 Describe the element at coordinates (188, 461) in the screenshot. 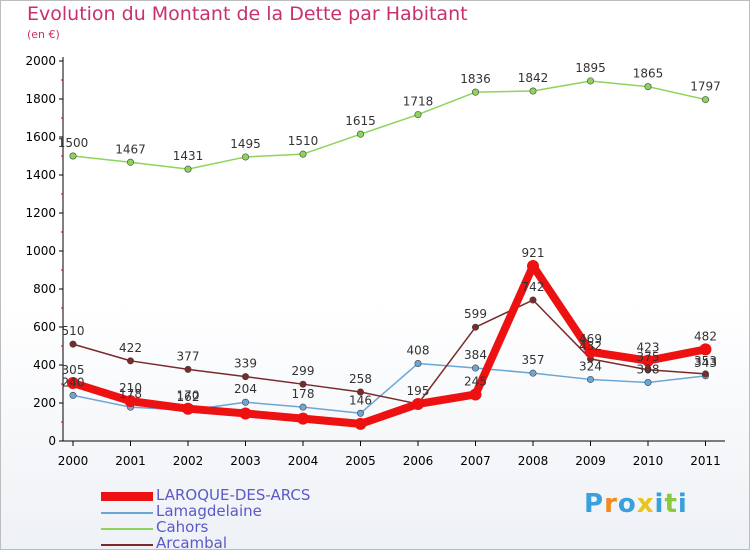

I see `x-tick-label: 2002` at that location.